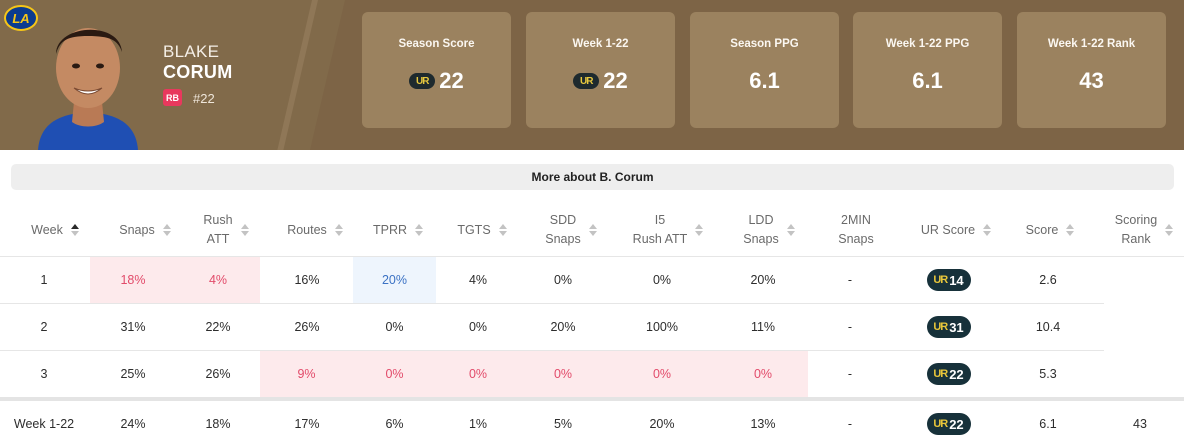 This screenshot has width=1184, height=448. I want to click on cell-sdd-snaps: 20%, so click(563, 327).